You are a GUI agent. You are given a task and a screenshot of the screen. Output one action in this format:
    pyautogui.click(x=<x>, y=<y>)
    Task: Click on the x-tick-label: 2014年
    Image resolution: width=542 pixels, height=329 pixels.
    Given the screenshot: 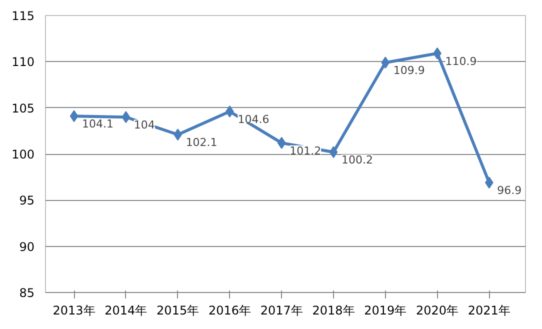 What is the action you would take?
    pyautogui.click(x=126, y=311)
    